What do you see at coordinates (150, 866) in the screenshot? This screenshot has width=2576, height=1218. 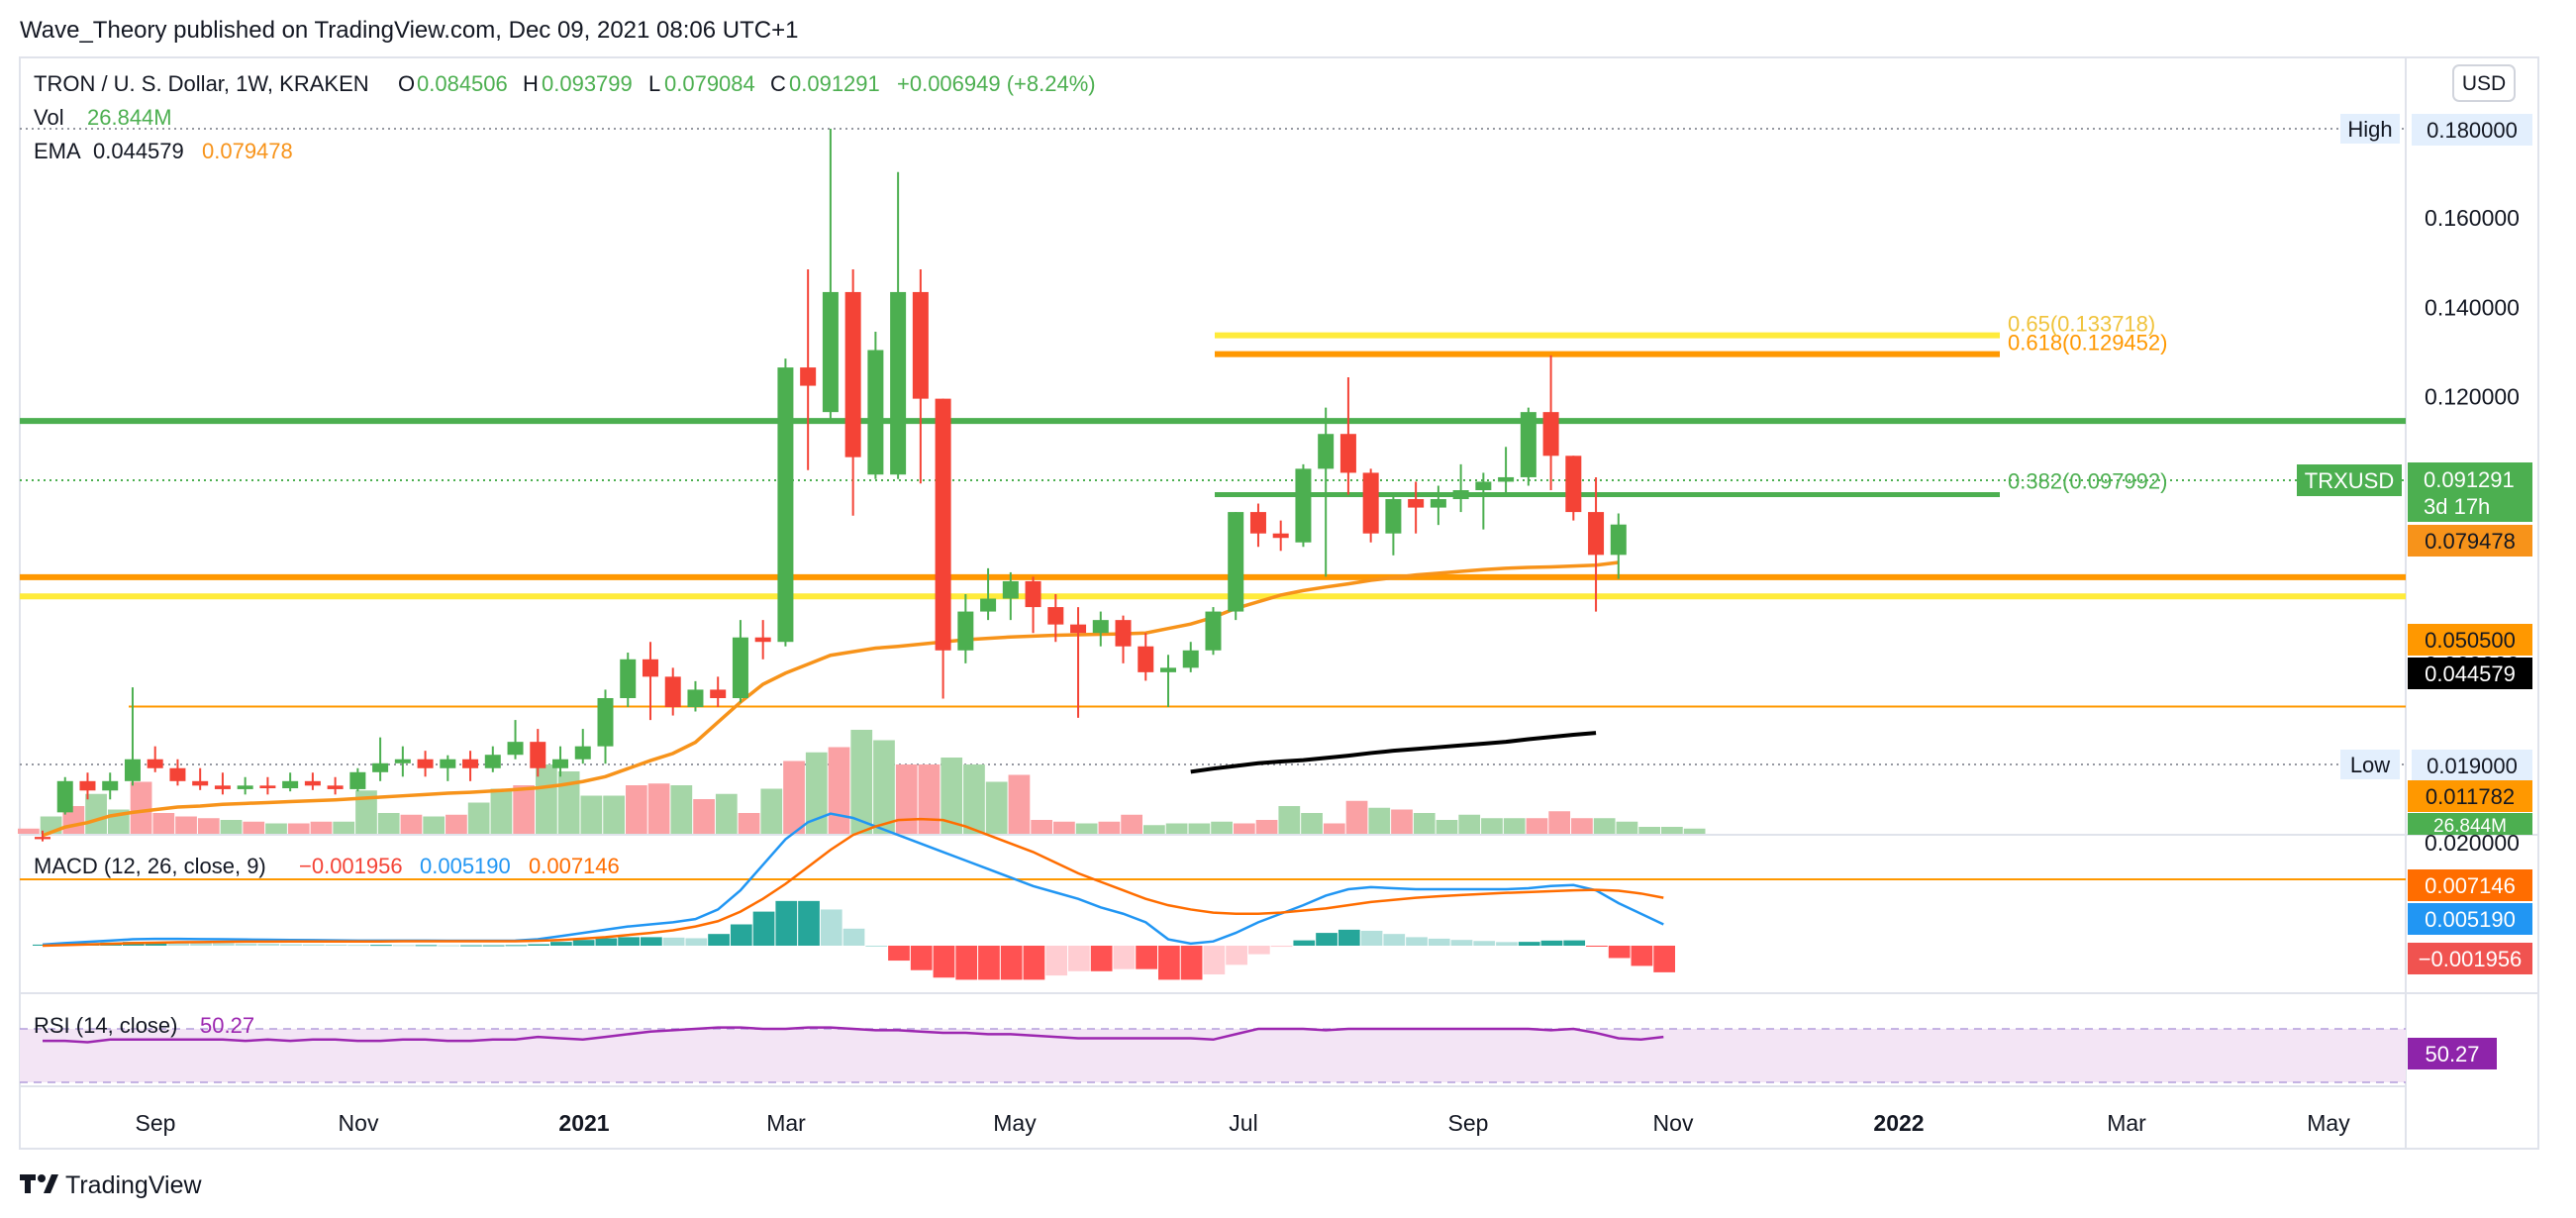 I see `macd-label: MACD (12, 26, close, 9)` at bounding box center [150, 866].